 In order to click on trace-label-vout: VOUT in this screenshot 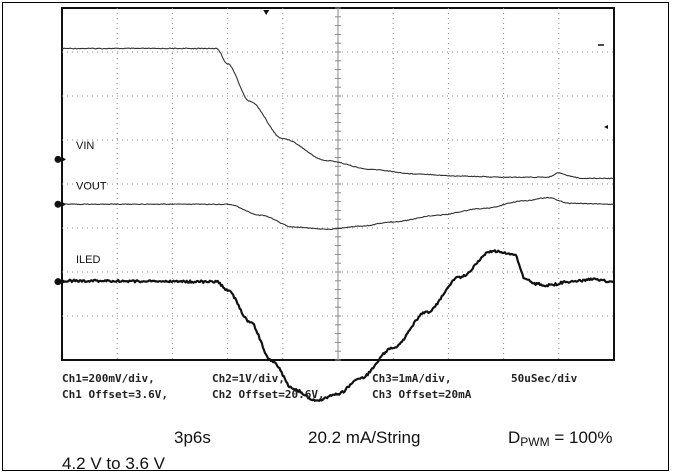, I will do `click(91, 186)`.